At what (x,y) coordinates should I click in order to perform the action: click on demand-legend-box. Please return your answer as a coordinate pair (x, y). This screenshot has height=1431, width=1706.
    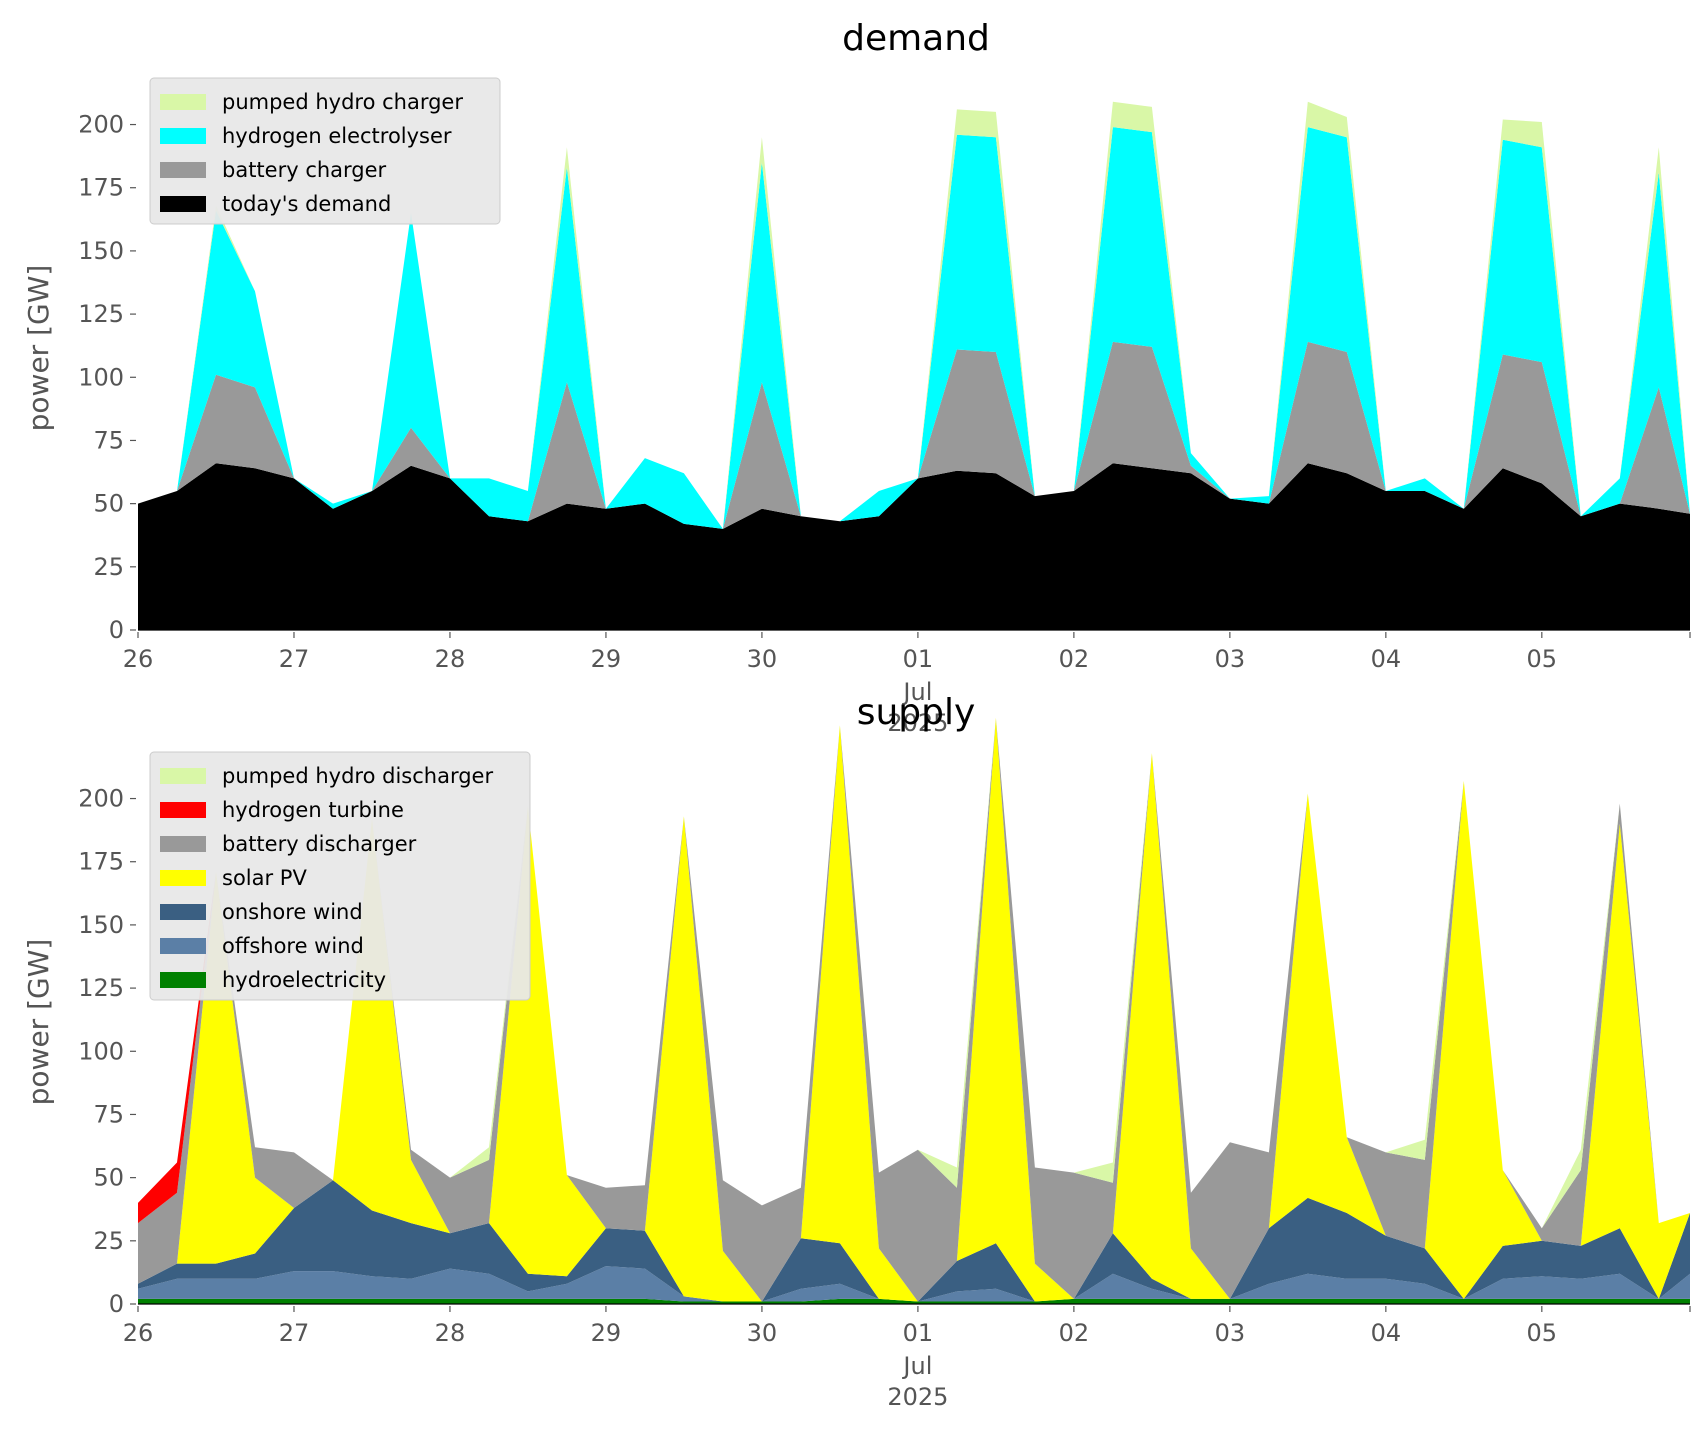
    Looking at the image, I should click on (325, 151).